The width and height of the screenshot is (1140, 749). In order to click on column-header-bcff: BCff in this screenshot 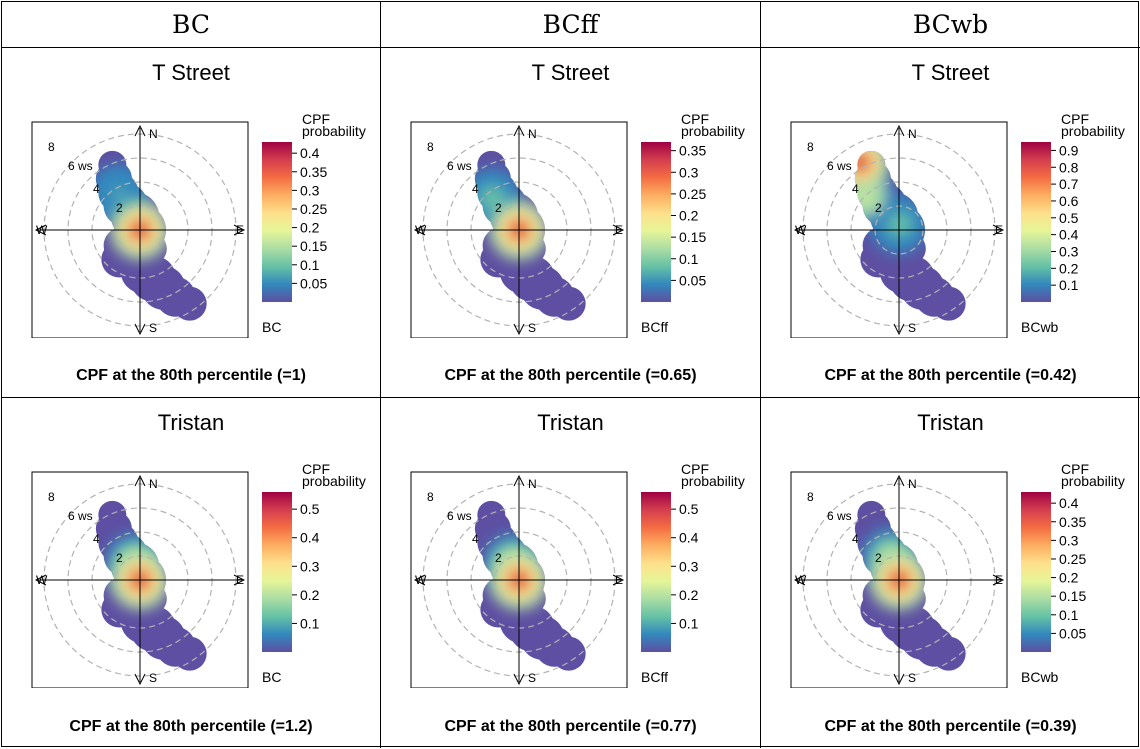, I will do `click(571, 25)`.